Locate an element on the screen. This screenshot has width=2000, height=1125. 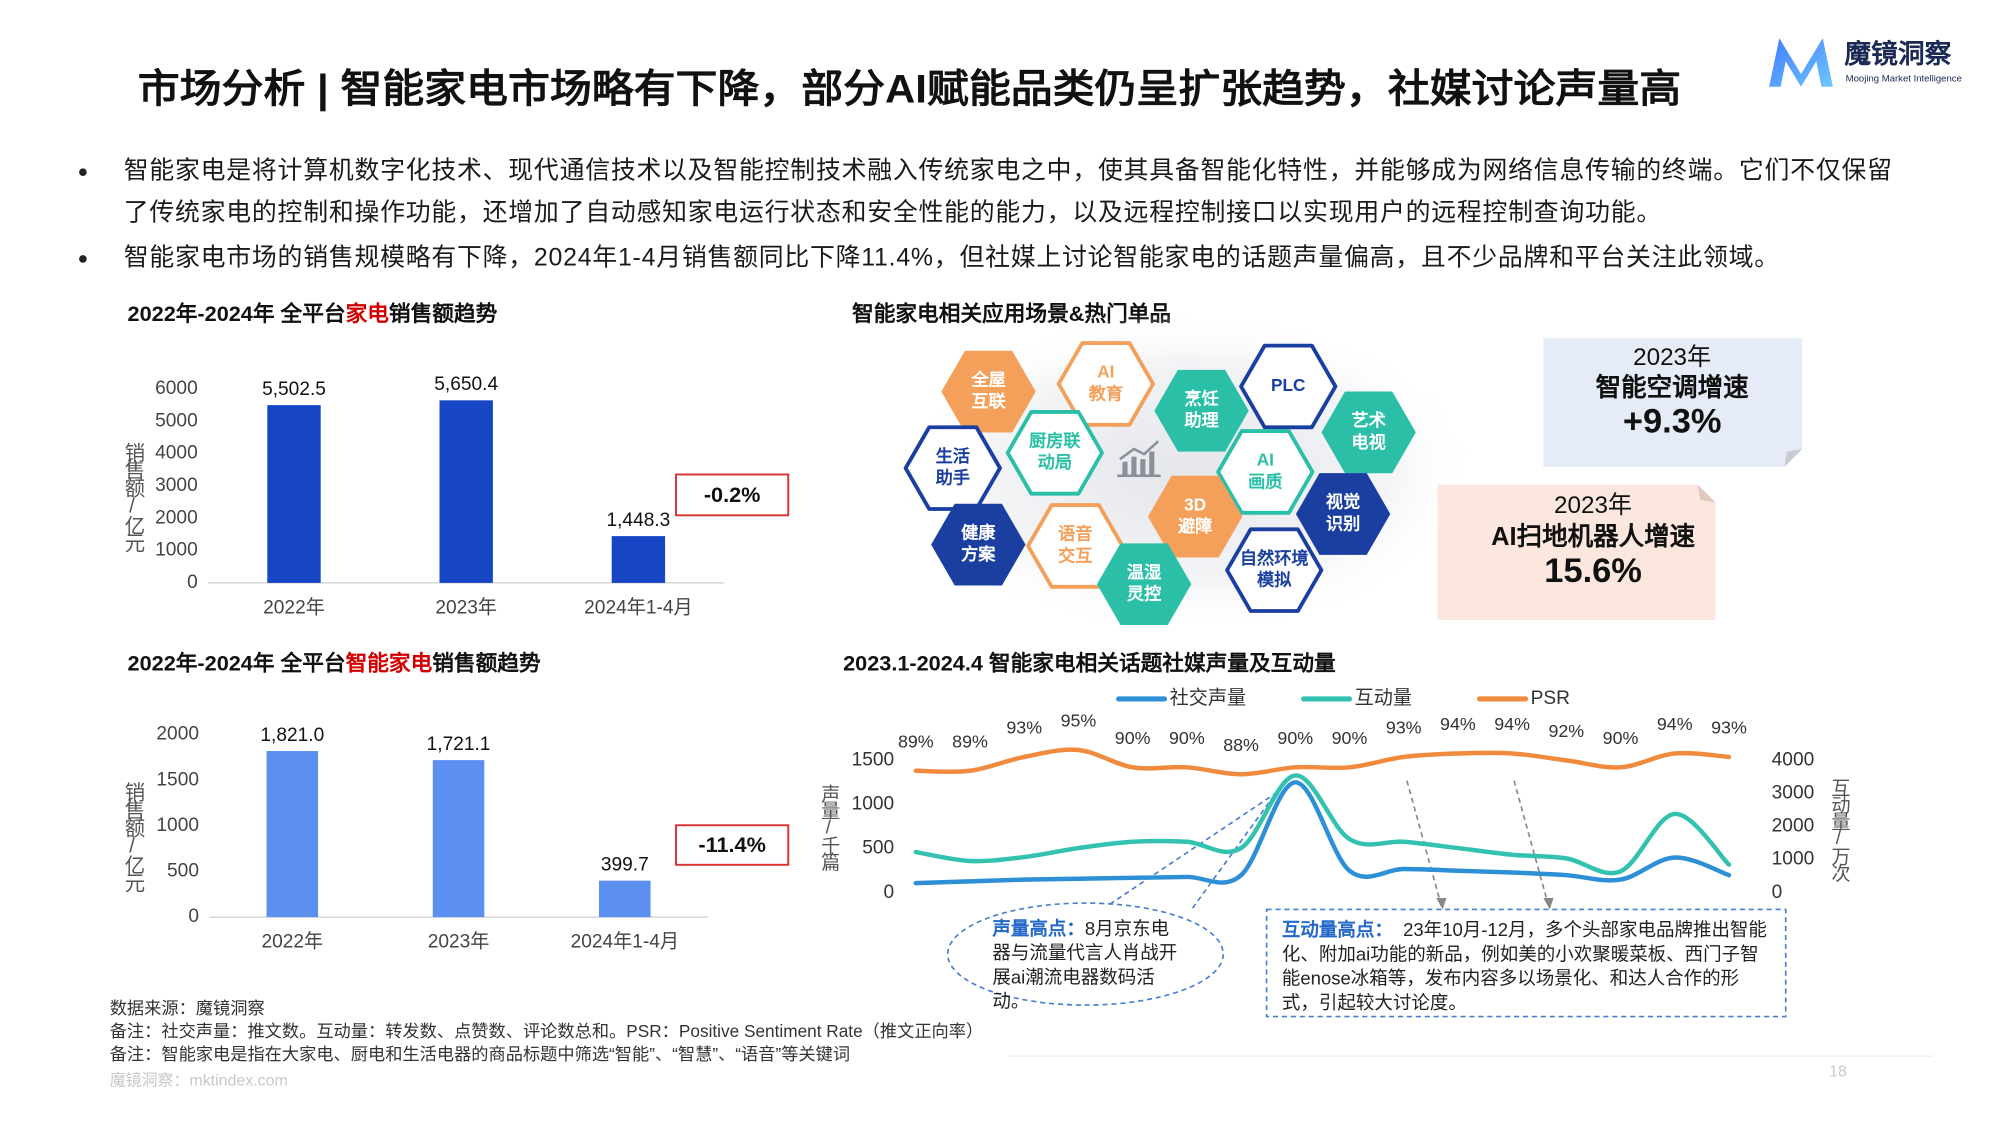
scene-label: 识别 is located at coordinates (1343, 523).